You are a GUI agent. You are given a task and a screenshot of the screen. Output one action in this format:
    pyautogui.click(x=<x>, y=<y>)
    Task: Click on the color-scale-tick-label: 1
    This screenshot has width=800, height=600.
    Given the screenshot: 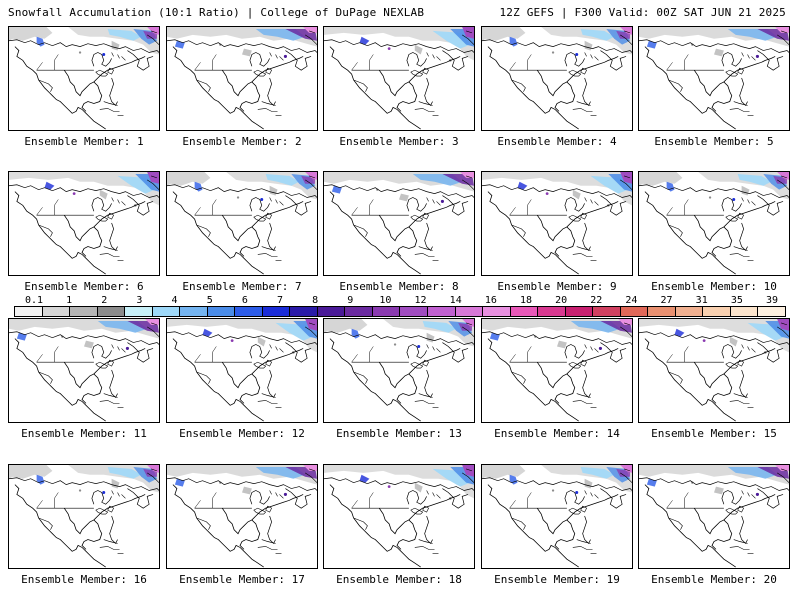 What is the action you would take?
    pyautogui.click(x=69, y=300)
    